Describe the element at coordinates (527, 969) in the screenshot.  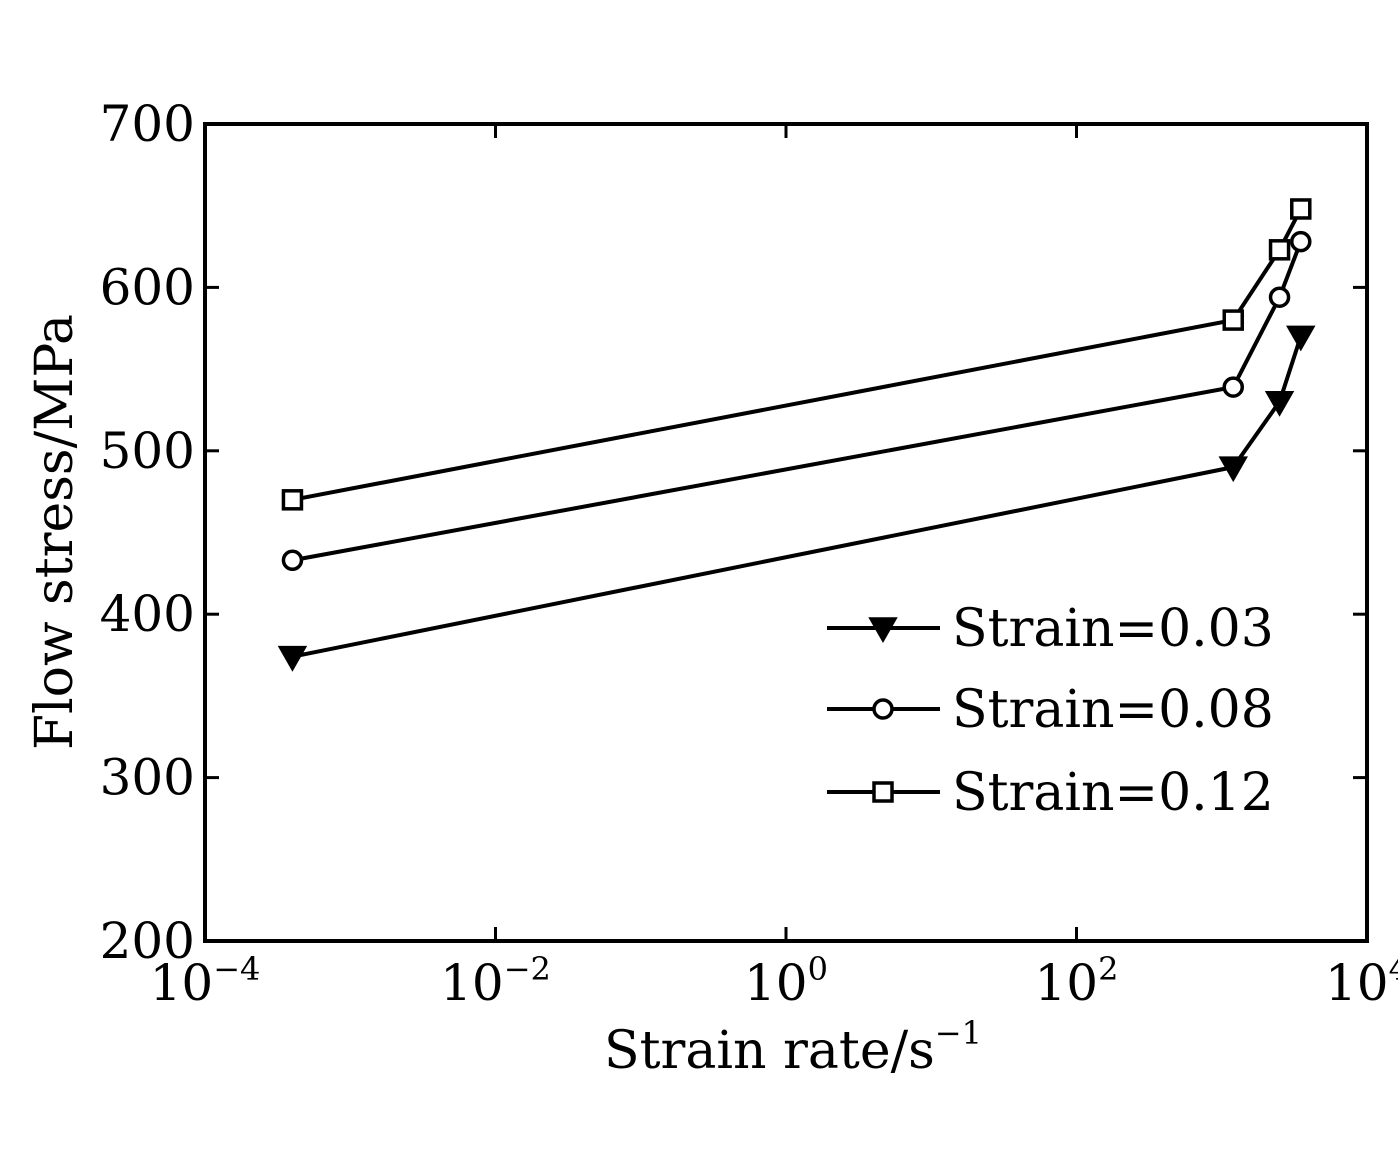
I see `x-tick-label-exponent: −2` at that location.